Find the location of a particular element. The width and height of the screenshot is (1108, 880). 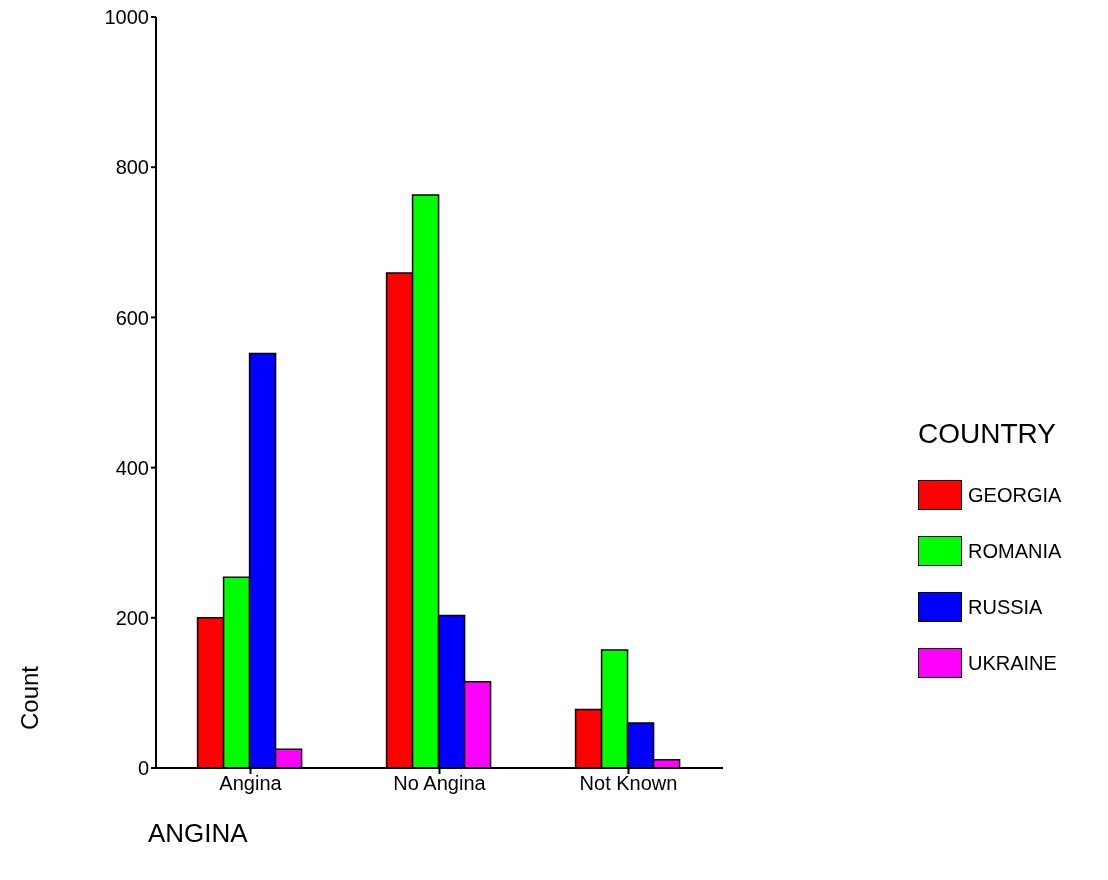

legend-label: UKRAINE is located at coordinates (1012, 663).